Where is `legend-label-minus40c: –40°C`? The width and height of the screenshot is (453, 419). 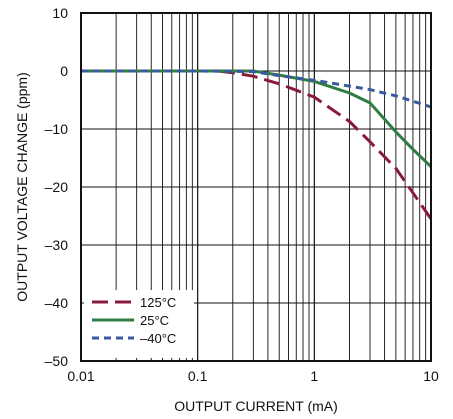 legend-label-minus40c: –40°C is located at coordinates (158, 338).